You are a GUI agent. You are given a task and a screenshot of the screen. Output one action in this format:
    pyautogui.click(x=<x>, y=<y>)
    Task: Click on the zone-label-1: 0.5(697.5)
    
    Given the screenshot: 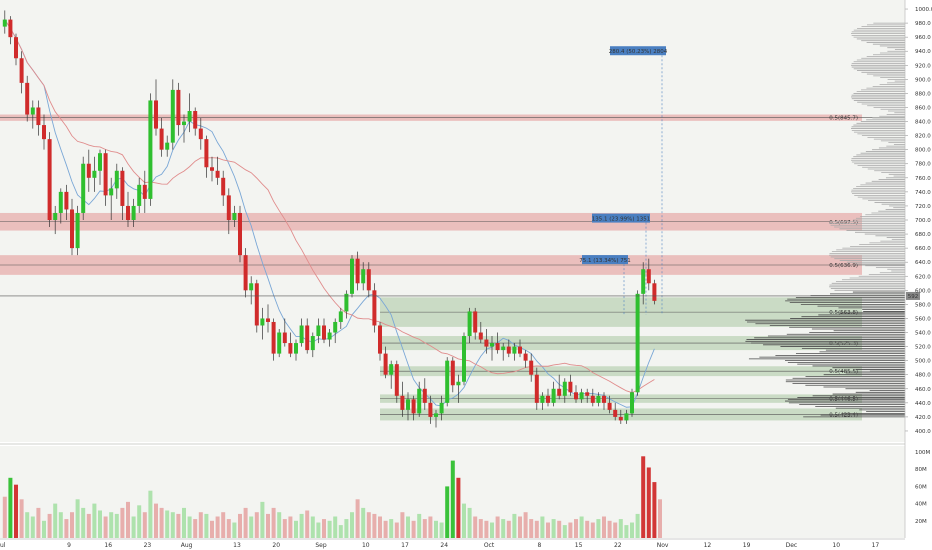 What is the action you would take?
    pyautogui.click(x=843, y=223)
    